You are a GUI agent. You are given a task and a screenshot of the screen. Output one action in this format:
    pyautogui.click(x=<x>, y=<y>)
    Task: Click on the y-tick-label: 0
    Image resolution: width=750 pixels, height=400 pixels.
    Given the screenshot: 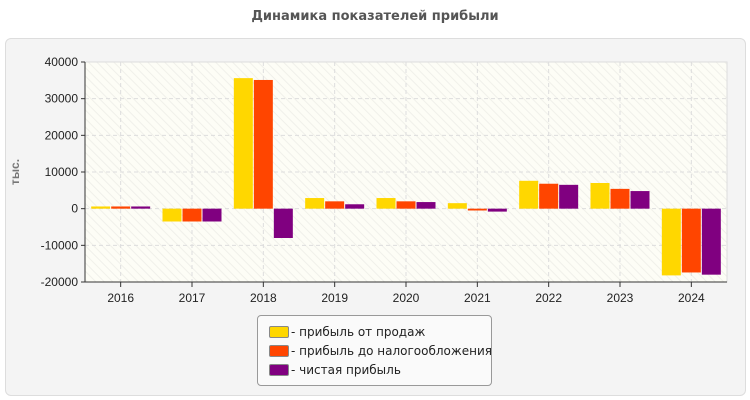 What is the action you would take?
    pyautogui.click(x=74, y=209)
    